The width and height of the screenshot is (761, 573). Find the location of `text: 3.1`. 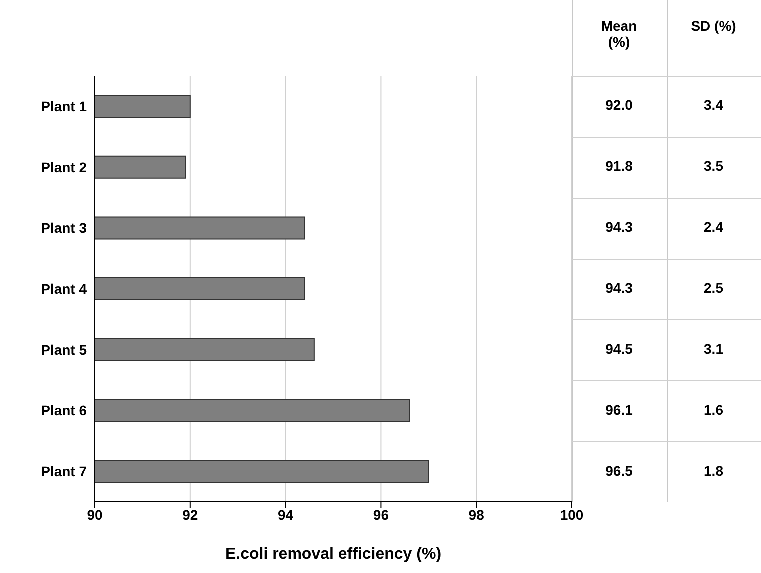

text: 3.1 is located at coordinates (714, 348).